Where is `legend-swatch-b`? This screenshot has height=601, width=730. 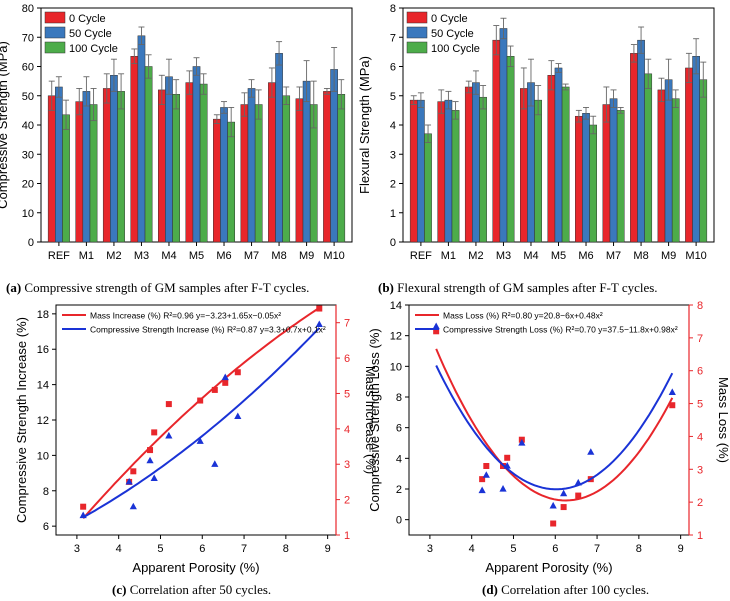
legend-swatch-b is located at coordinates (417, 47).